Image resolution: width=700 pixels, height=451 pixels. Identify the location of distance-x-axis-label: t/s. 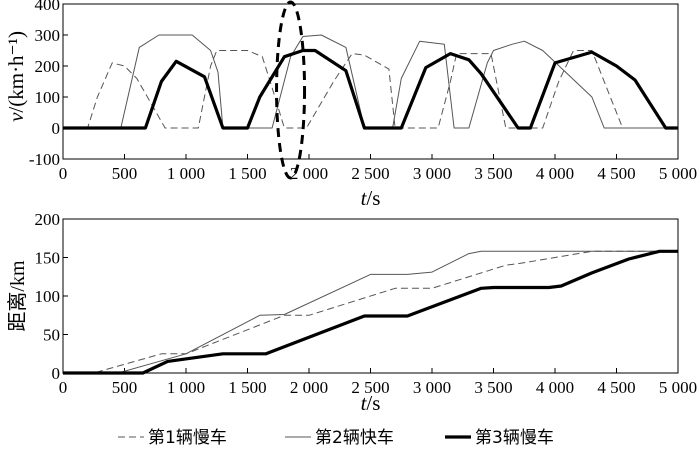
(371, 403).